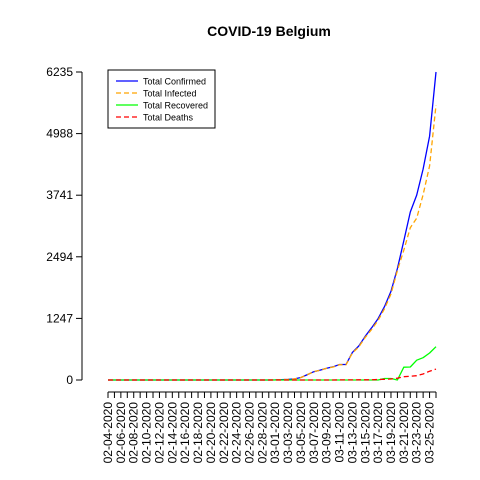 The height and width of the screenshot is (480, 480). What do you see at coordinates (288, 433) in the screenshot?
I see `x-tick-label: 03-03-2020` at bounding box center [288, 433].